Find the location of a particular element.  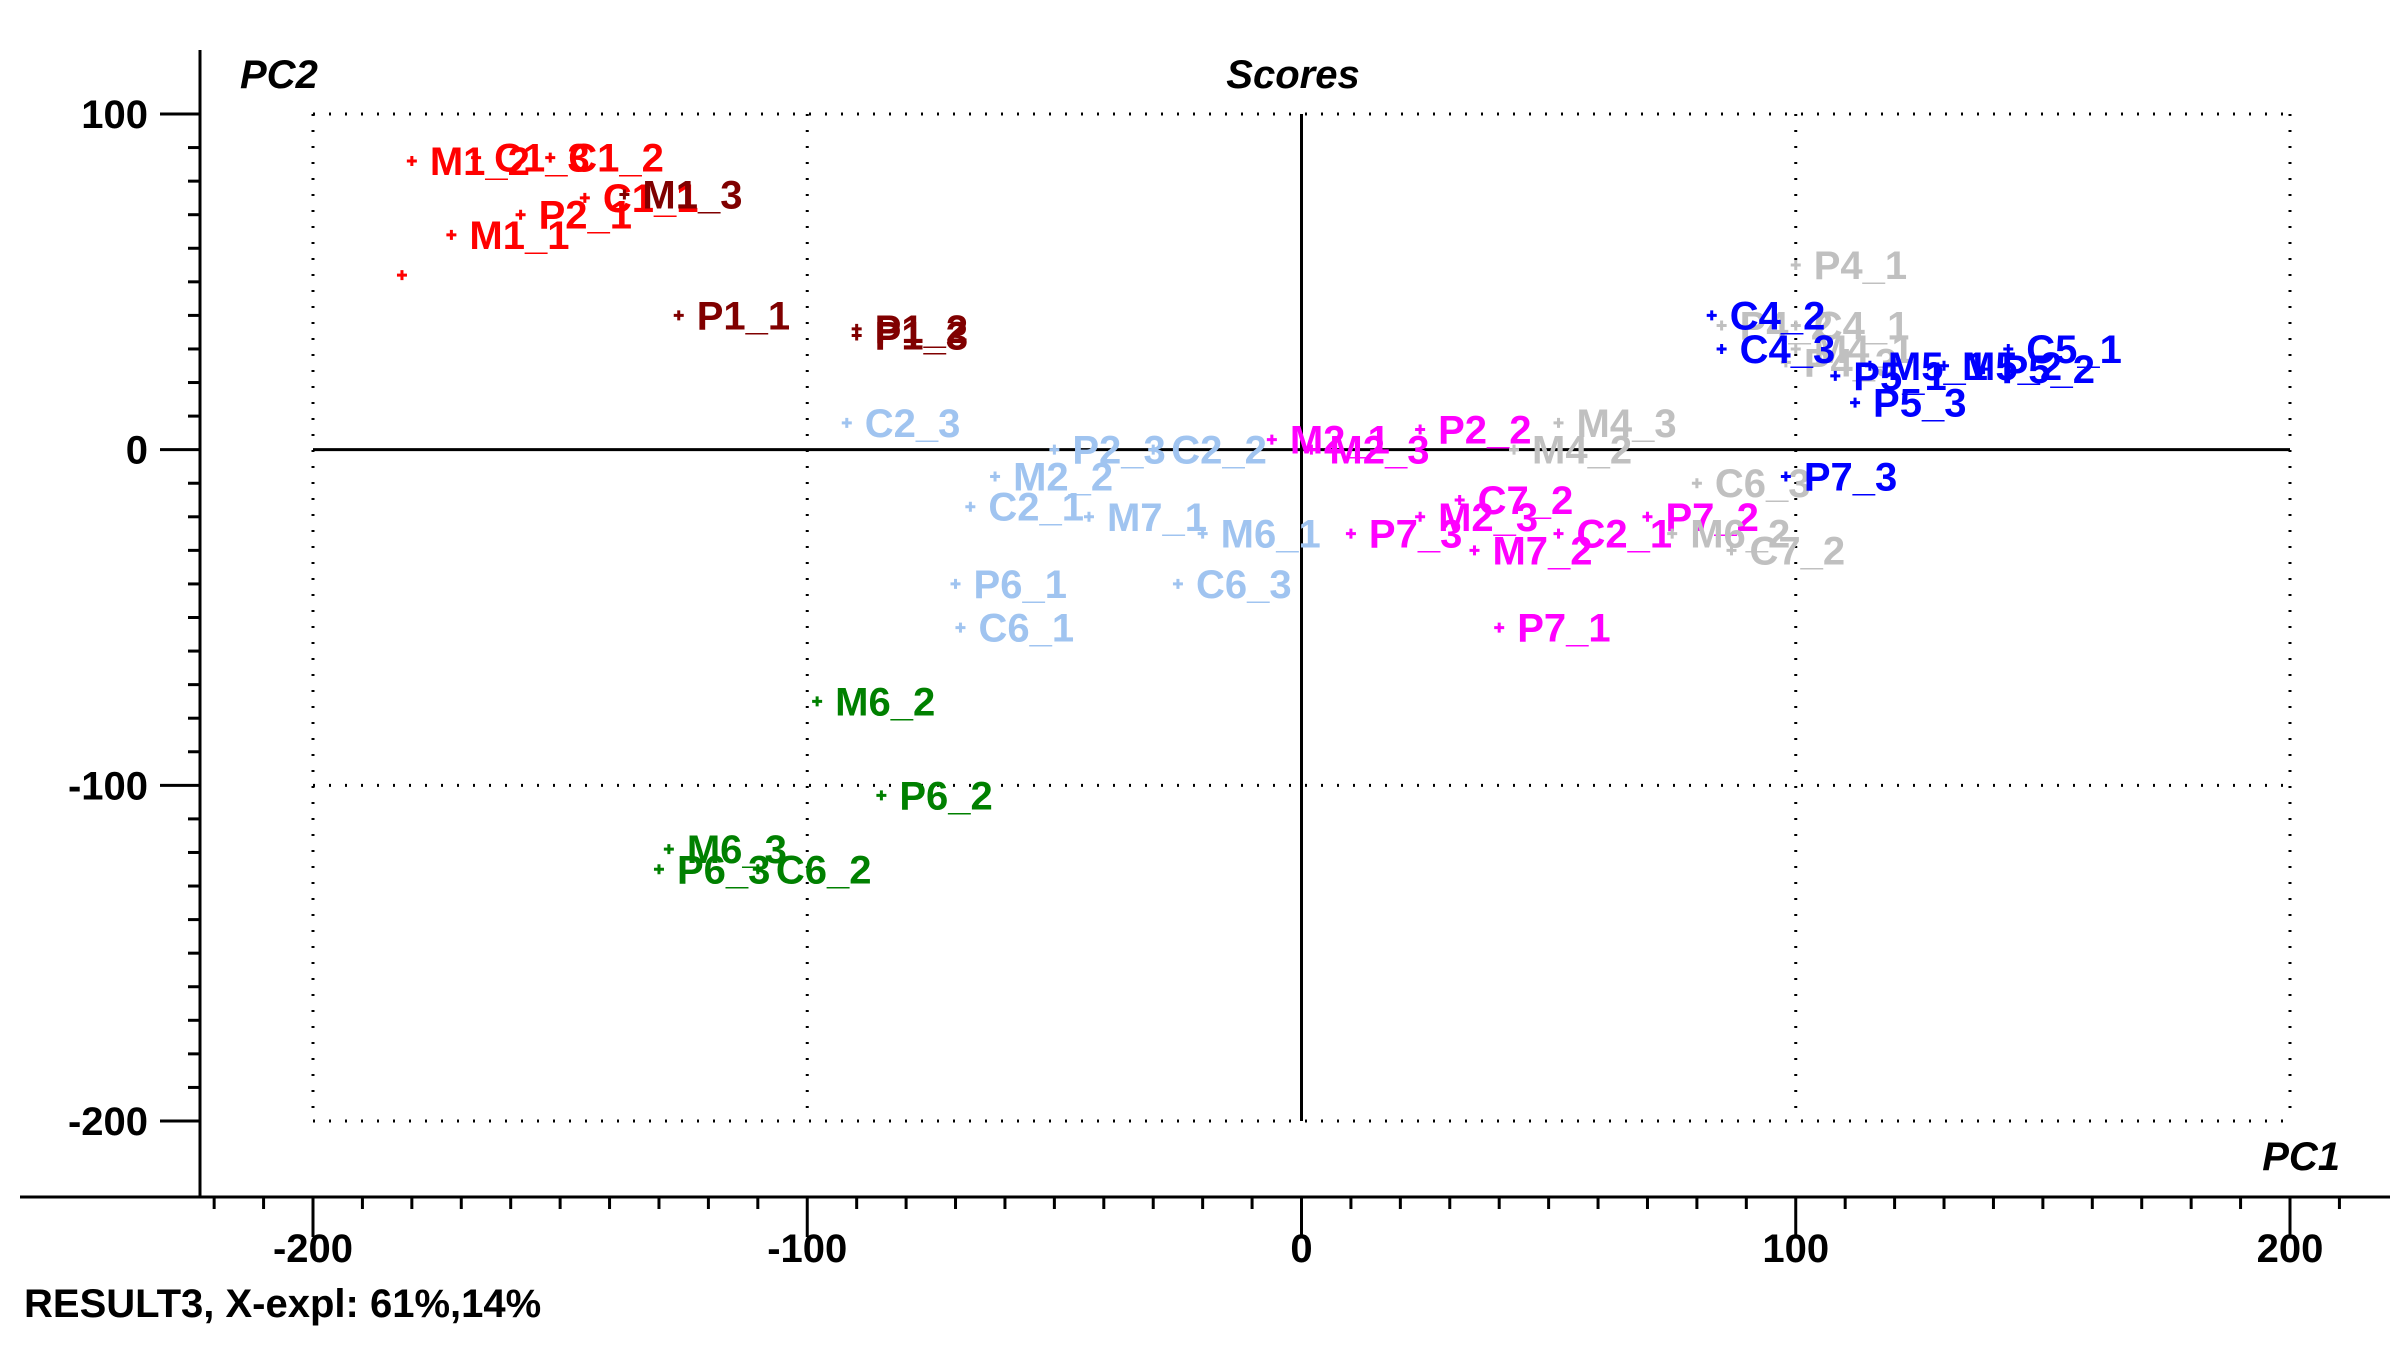

data-label: P4_1 is located at coordinates (1860, 266).